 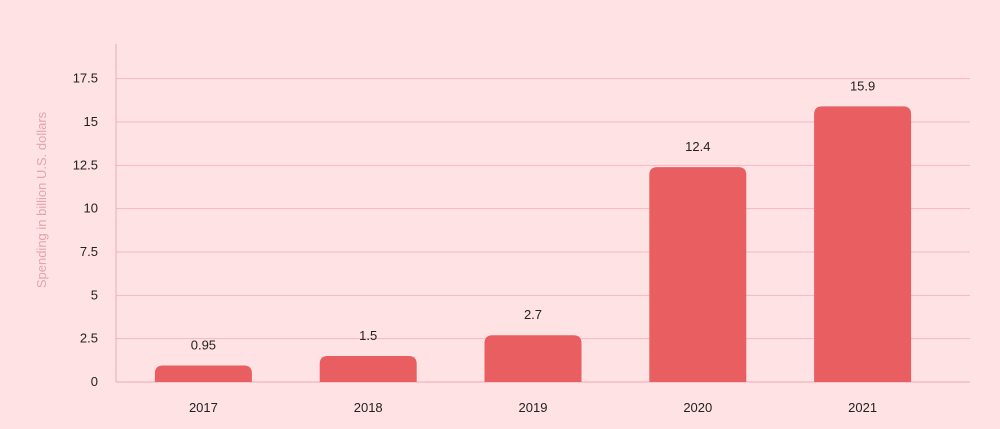 I want to click on x-tick-label-2017: 2017, so click(x=203, y=407).